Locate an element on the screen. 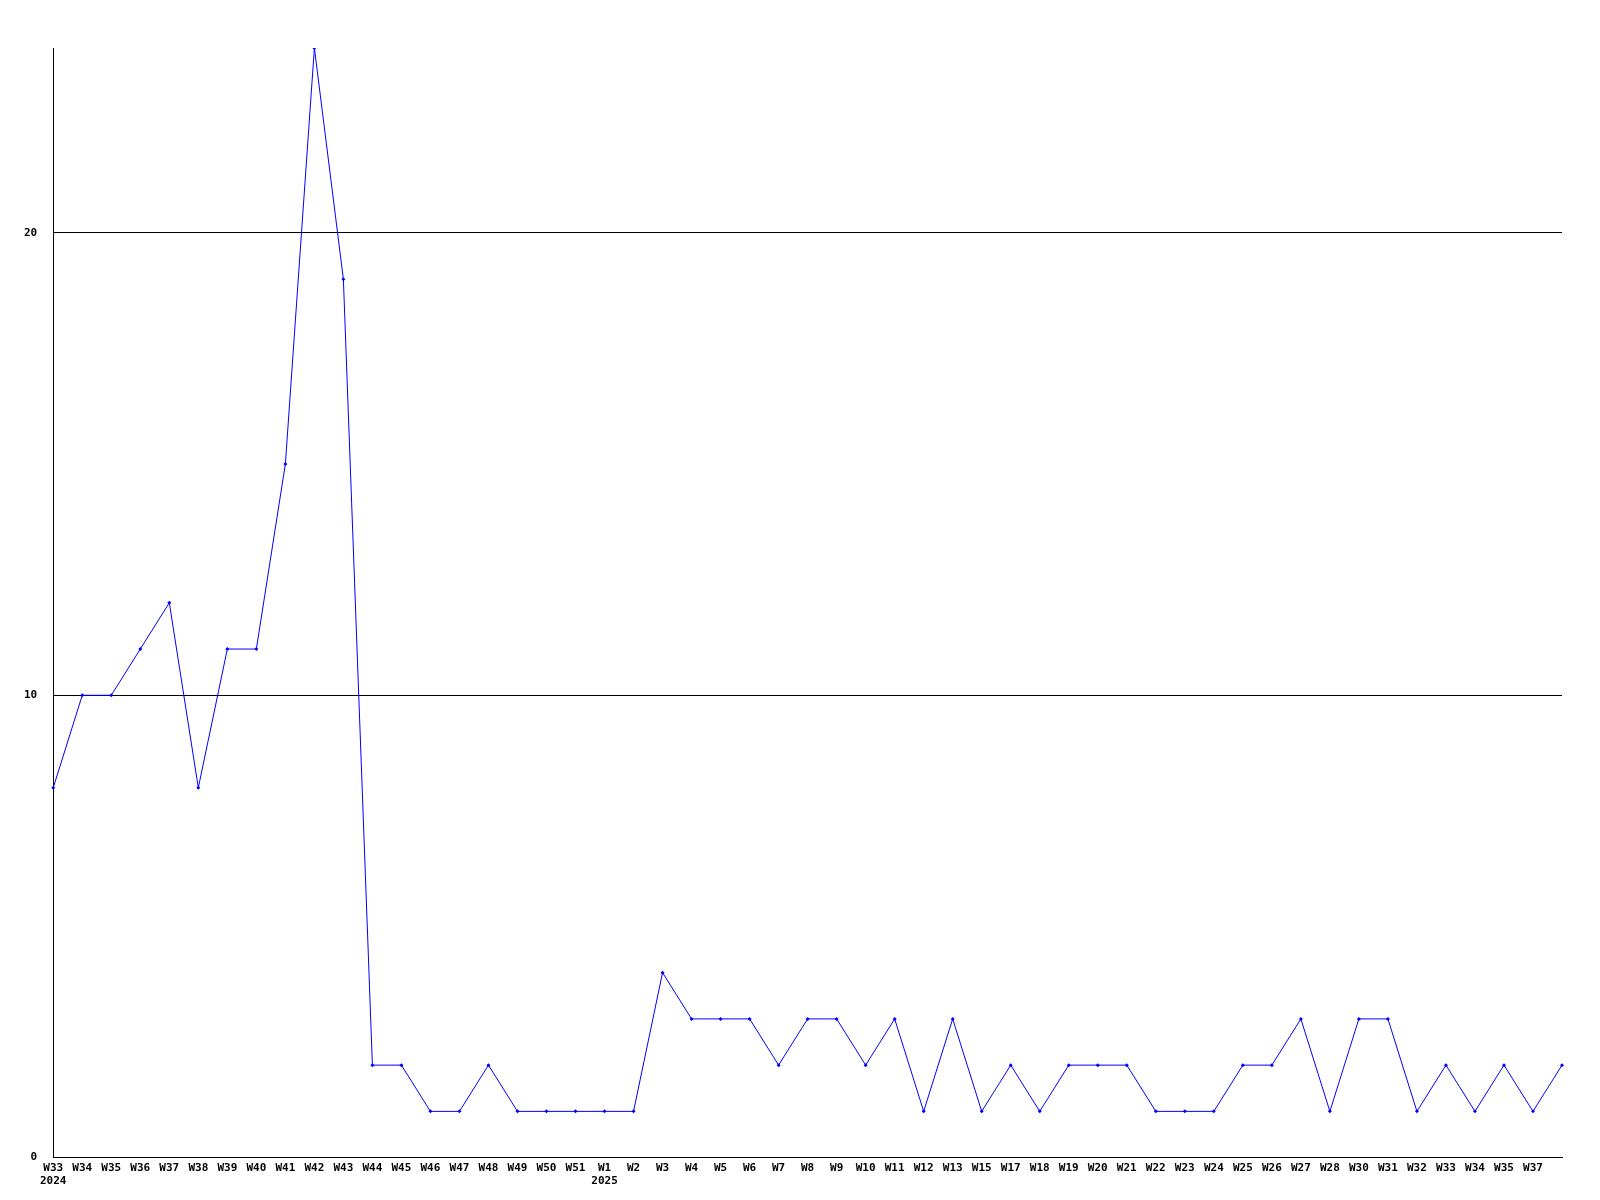 The image size is (1600, 1200). x-tick-label: W33 is located at coordinates (1446, 1168).